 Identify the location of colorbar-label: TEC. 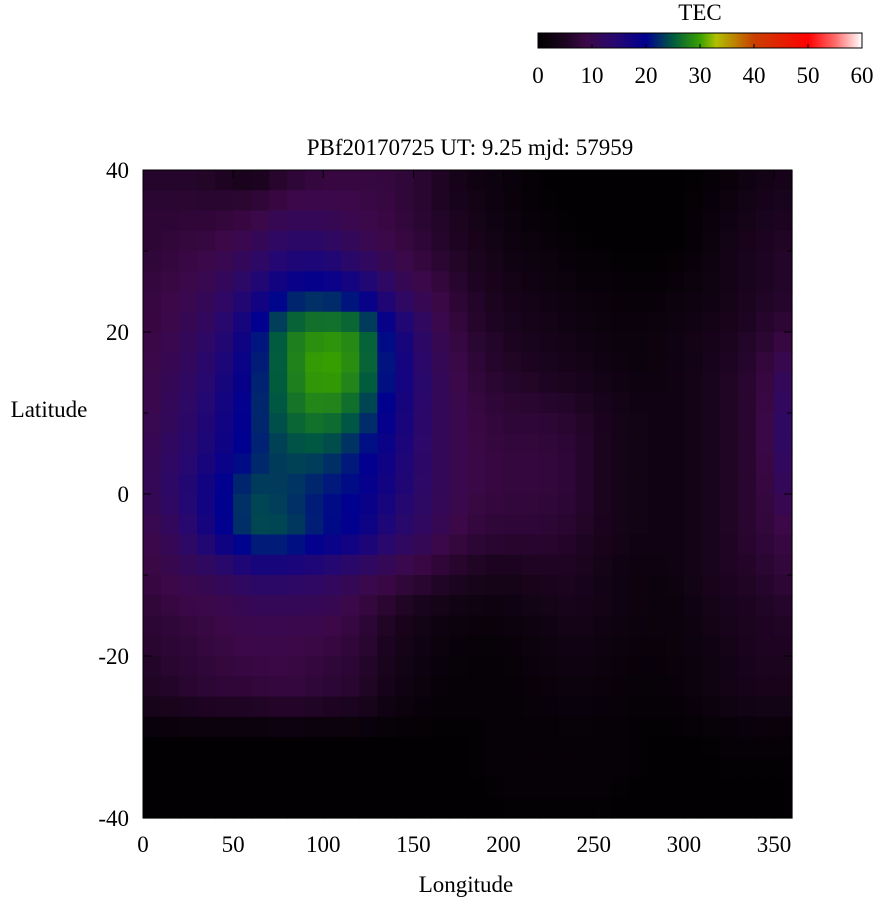
(699, 12).